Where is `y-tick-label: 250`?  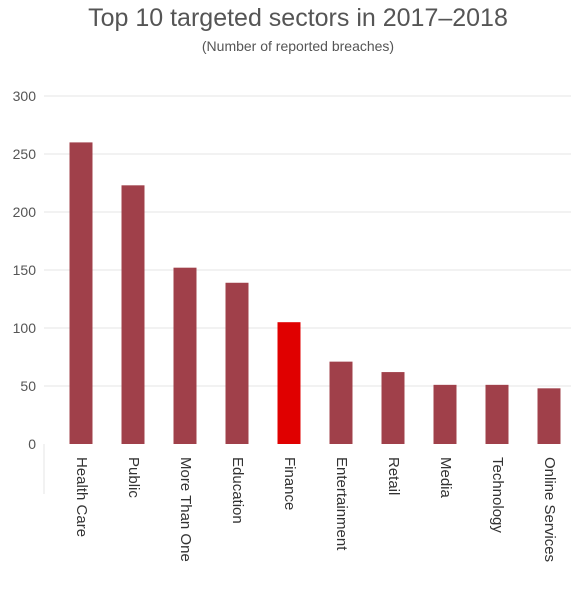 y-tick-label: 250 is located at coordinates (25, 154).